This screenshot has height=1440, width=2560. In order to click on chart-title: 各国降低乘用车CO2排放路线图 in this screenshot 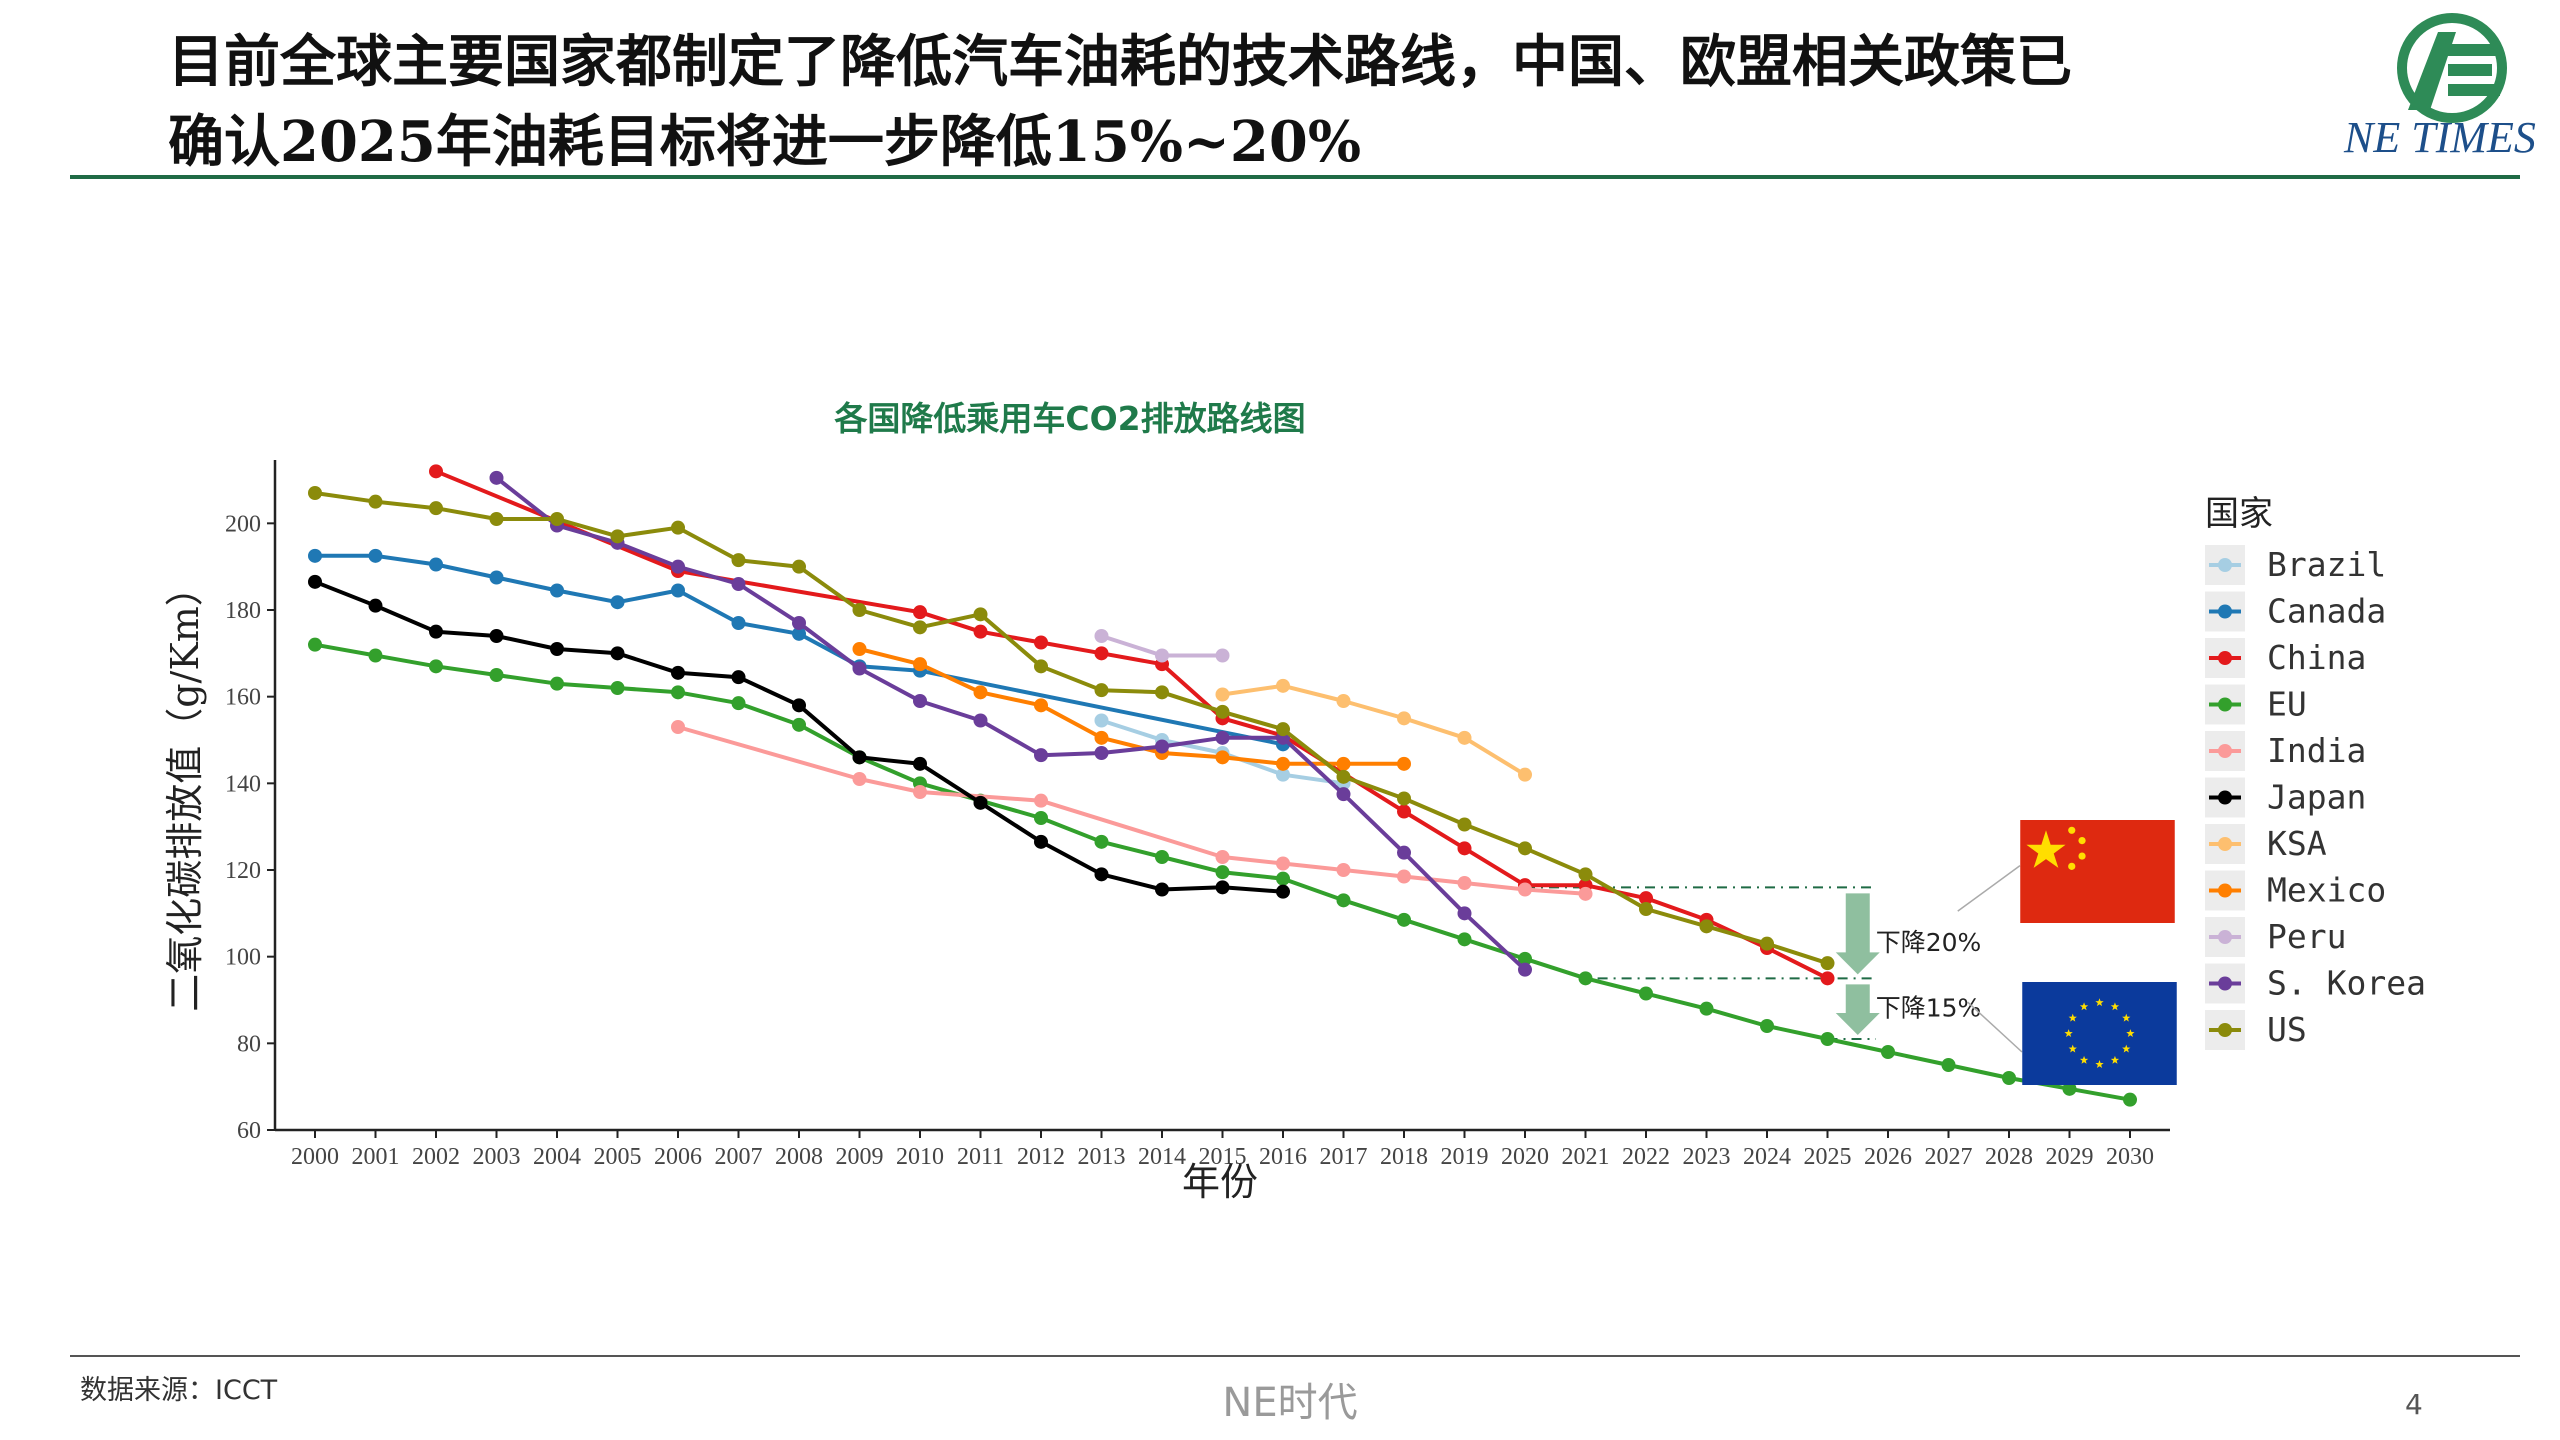, I will do `click(1069, 418)`.